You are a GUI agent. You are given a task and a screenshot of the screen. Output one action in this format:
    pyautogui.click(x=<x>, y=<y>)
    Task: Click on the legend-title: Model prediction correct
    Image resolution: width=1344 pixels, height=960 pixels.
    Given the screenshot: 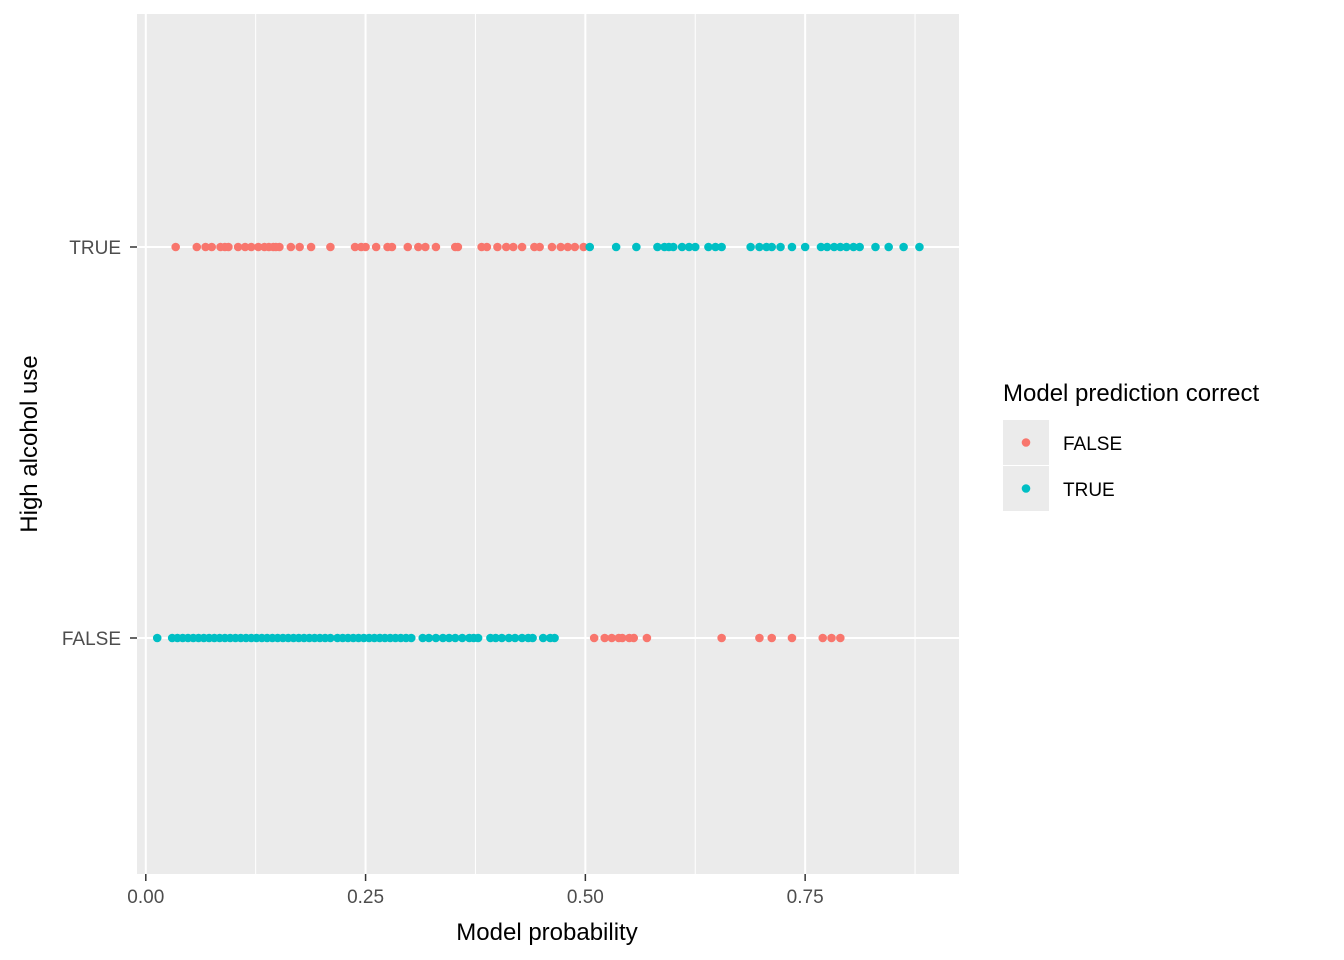 What is the action you would take?
    pyautogui.click(x=1131, y=393)
    